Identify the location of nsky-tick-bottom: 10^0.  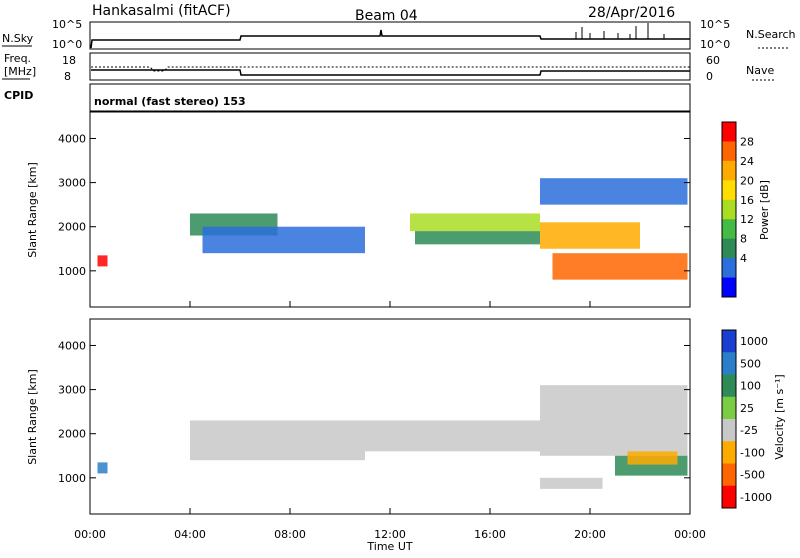
(67, 44).